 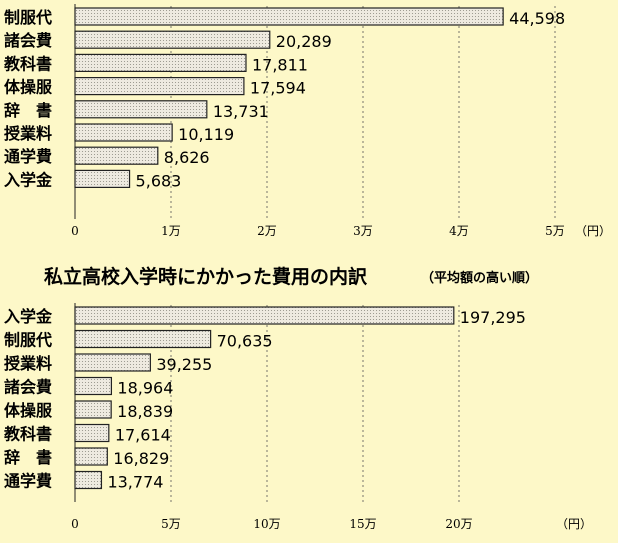 What do you see at coordinates (171, 231) in the screenshot?
I see `tick-label: 1万` at bounding box center [171, 231].